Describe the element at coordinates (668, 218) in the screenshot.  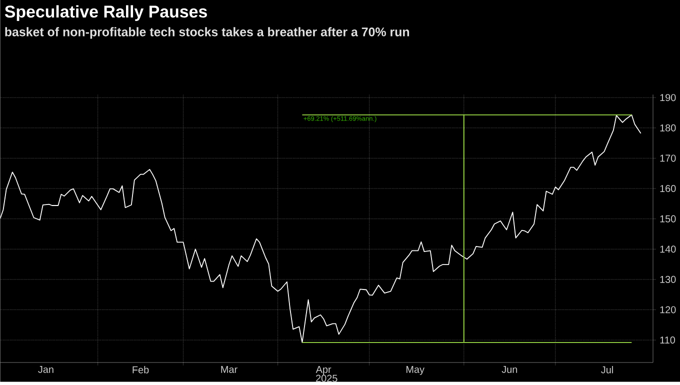
I see `y-tick-label: 150` at that location.